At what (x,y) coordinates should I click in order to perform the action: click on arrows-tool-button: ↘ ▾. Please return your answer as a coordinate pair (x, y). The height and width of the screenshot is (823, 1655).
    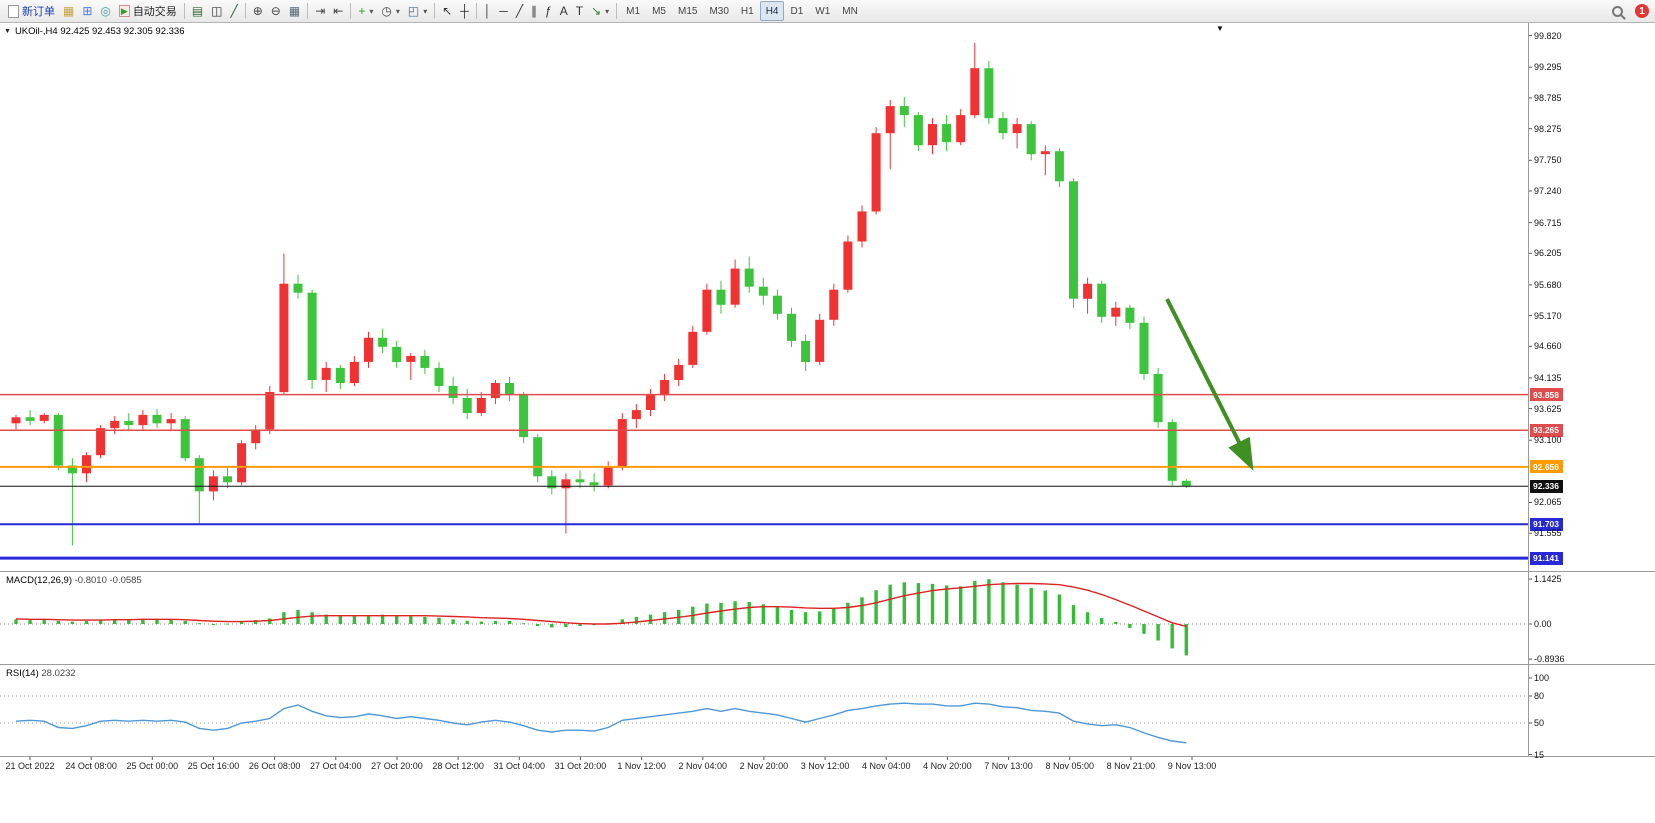
    Looking at the image, I should click on (600, 11).